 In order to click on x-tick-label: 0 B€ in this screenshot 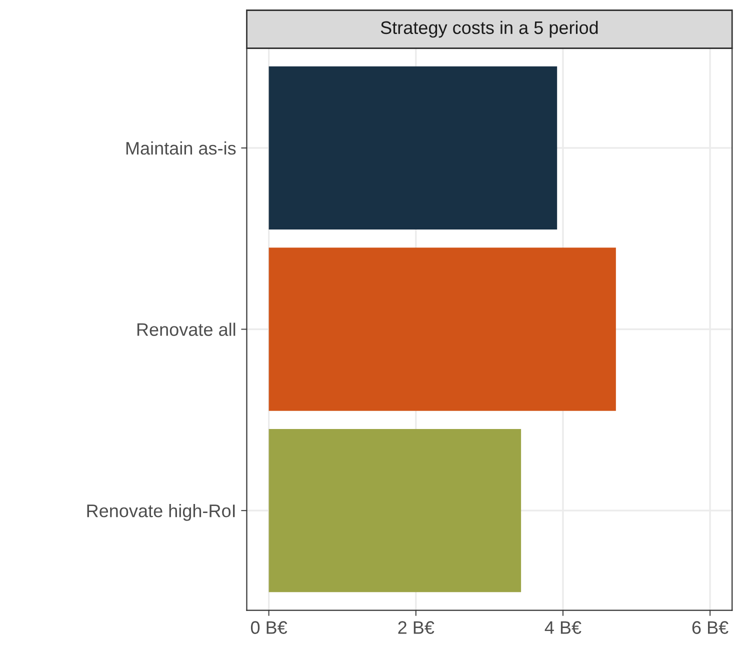, I will do `click(269, 627)`.